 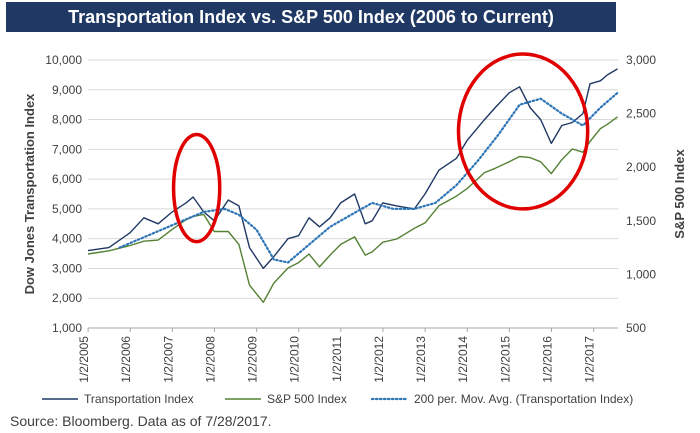 I want to click on y-right-tick-label: 1,500, so click(x=641, y=221).